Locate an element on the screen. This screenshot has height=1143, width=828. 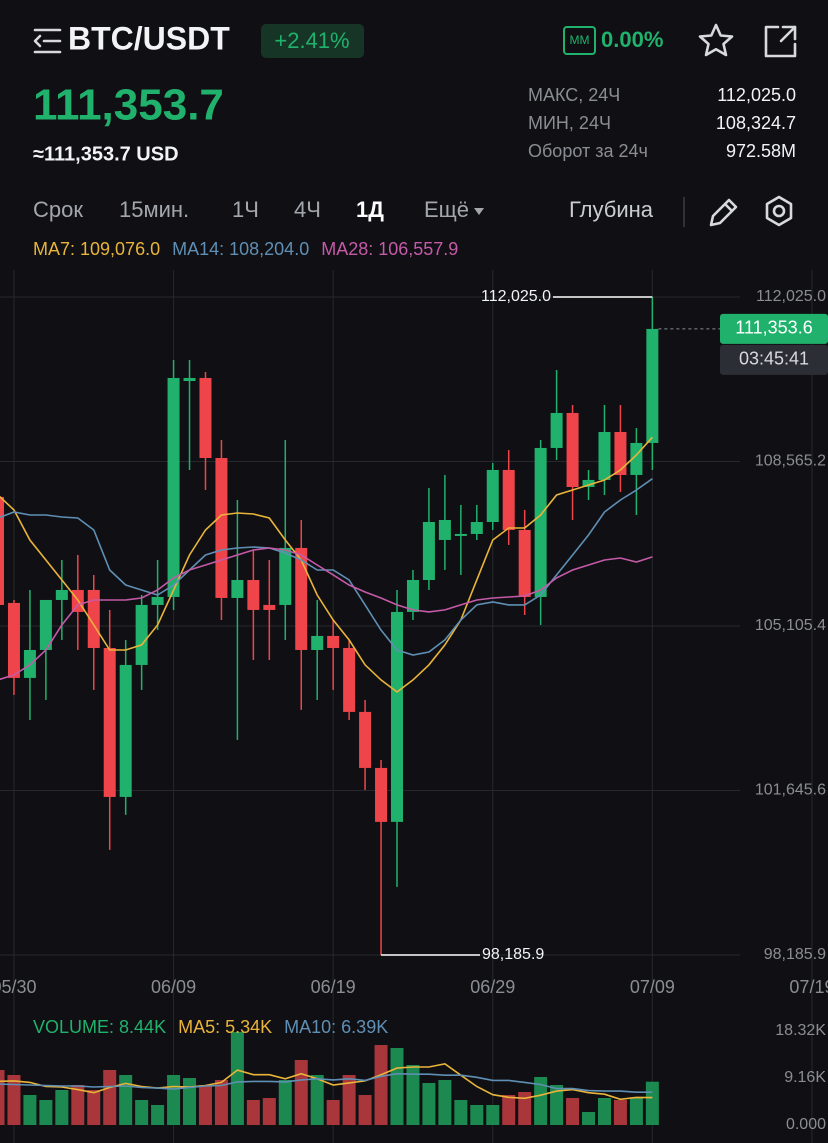
high-label: 112,025.0 is located at coordinates (516, 296).